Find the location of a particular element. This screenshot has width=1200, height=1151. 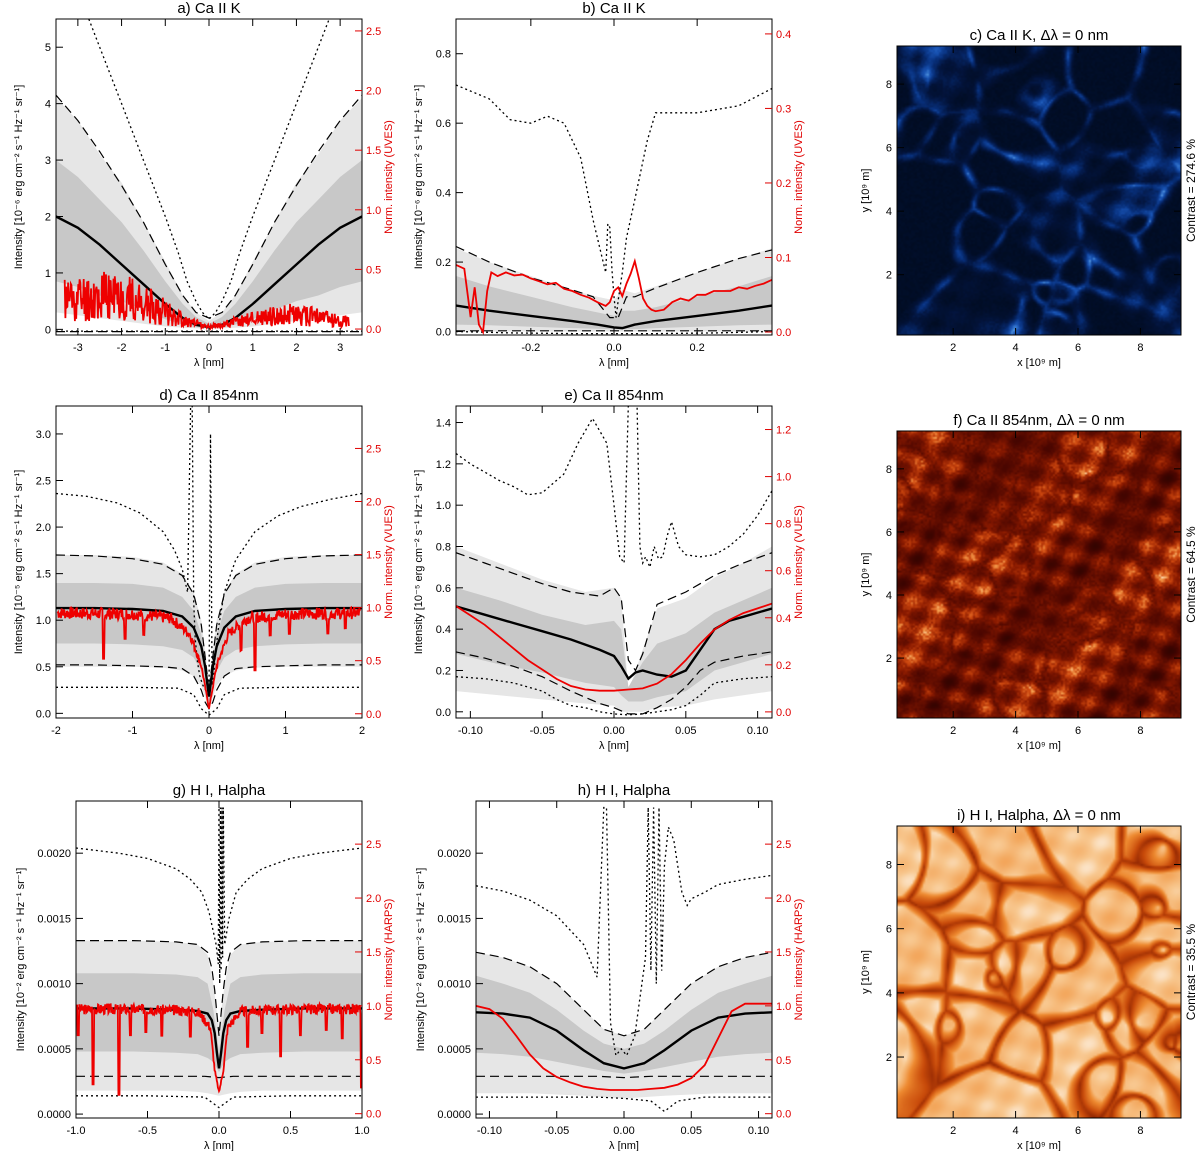

x-tick-label: -2 is located at coordinates (122, 348).